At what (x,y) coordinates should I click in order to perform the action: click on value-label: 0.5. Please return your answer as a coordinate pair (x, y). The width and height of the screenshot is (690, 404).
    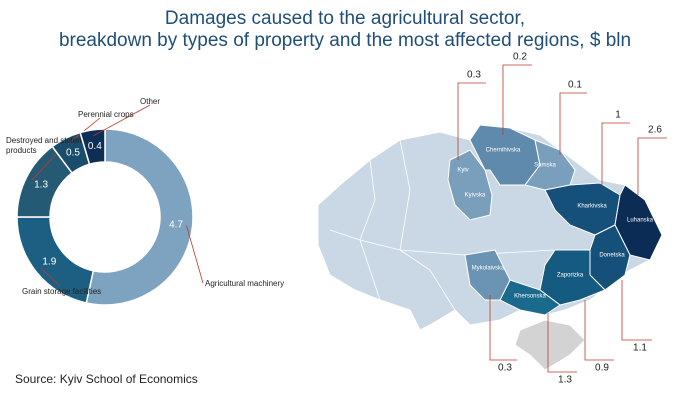
    Looking at the image, I should click on (73, 153).